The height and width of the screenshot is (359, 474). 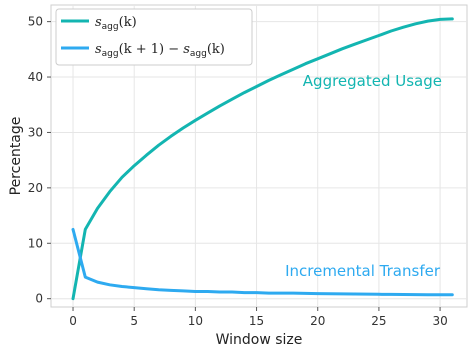 What do you see at coordinates (73, 321) in the screenshot?
I see `x-tick-label: 0` at bounding box center [73, 321].